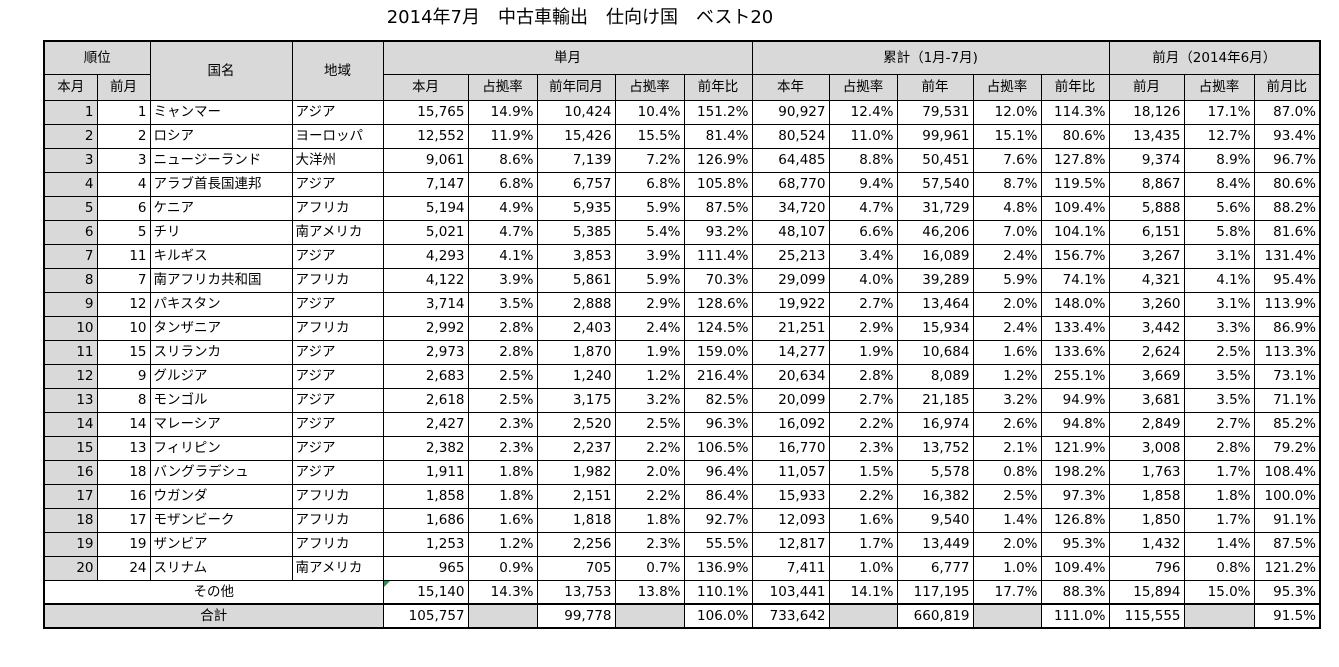 This screenshot has height=667, width=1339. Describe the element at coordinates (221, 184) in the screenshot. I see `cell-country: アラブ首長国連邦` at that location.